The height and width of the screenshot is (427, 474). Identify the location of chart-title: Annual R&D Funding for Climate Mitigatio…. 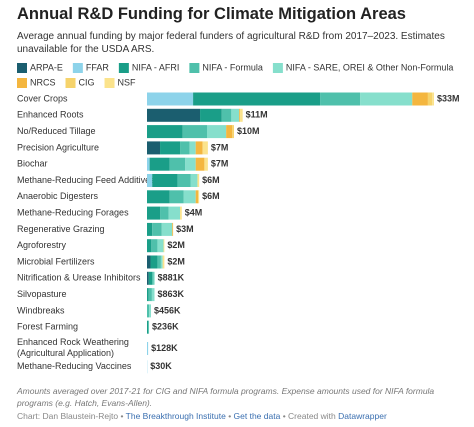
(211, 14).